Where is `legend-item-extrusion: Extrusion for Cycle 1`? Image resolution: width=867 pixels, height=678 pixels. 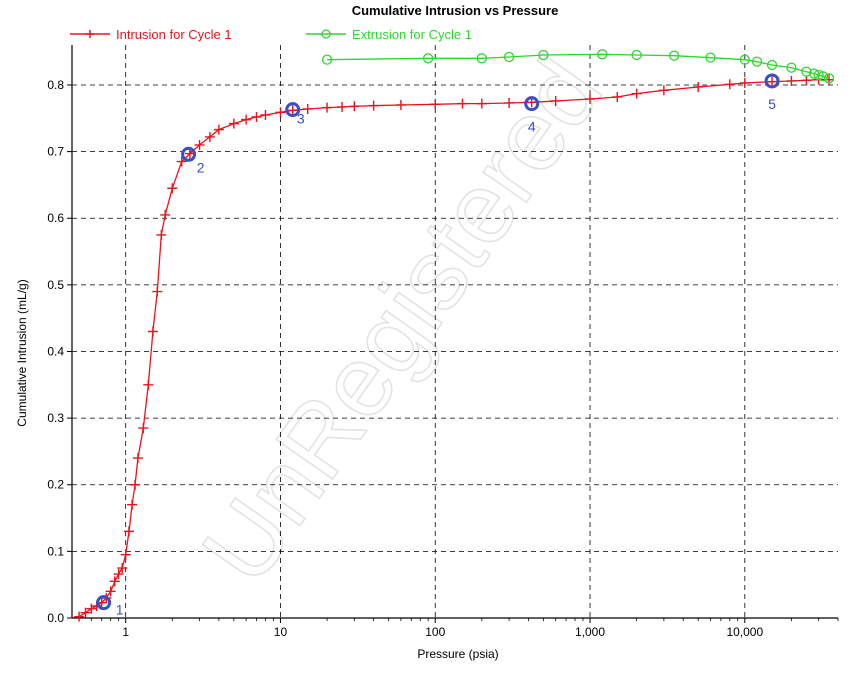
legend-item-extrusion: Extrusion for Cycle 1 is located at coordinates (389, 34).